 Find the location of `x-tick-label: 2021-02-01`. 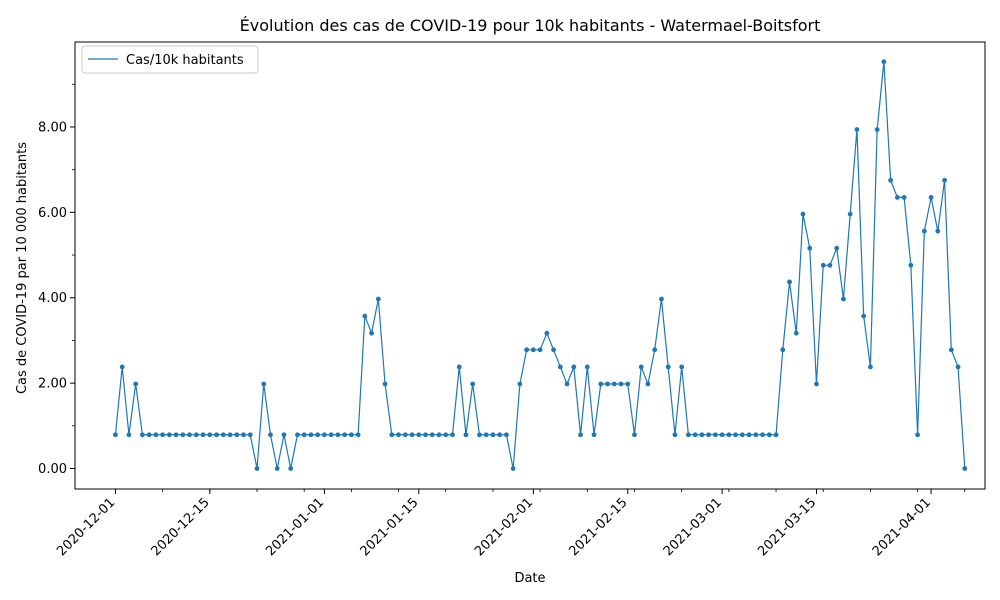

x-tick-label: 2021-02-01 is located at coordinates (504, 527).